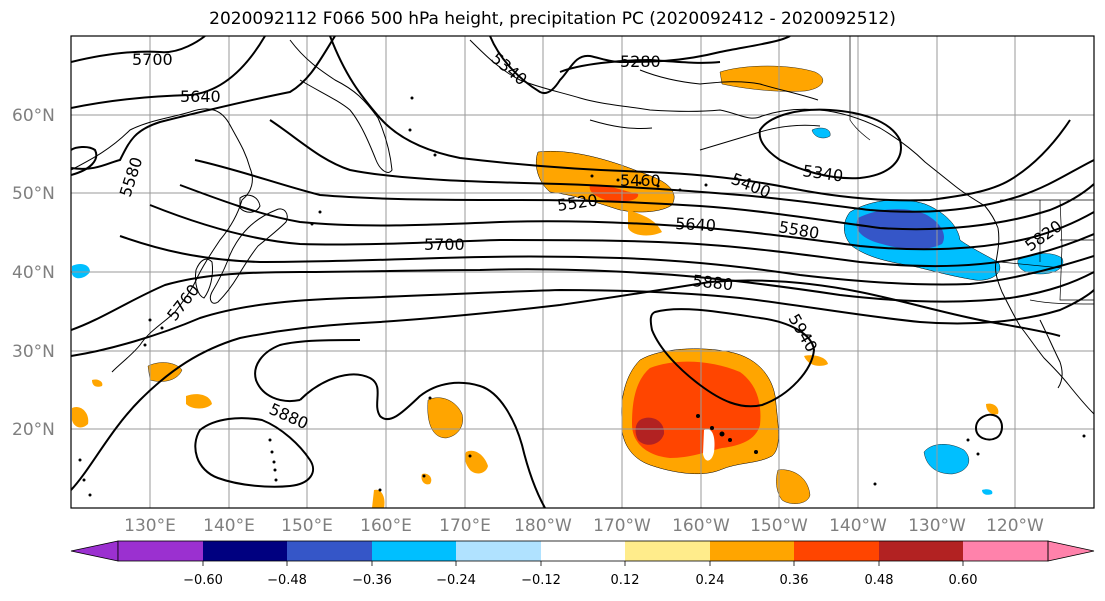 Image resolution: width=1105 pixels, height=601 pixels. Describe the element at coordinates (341, 106) in the screenshot. I see `kamchatka-coast` at that location.